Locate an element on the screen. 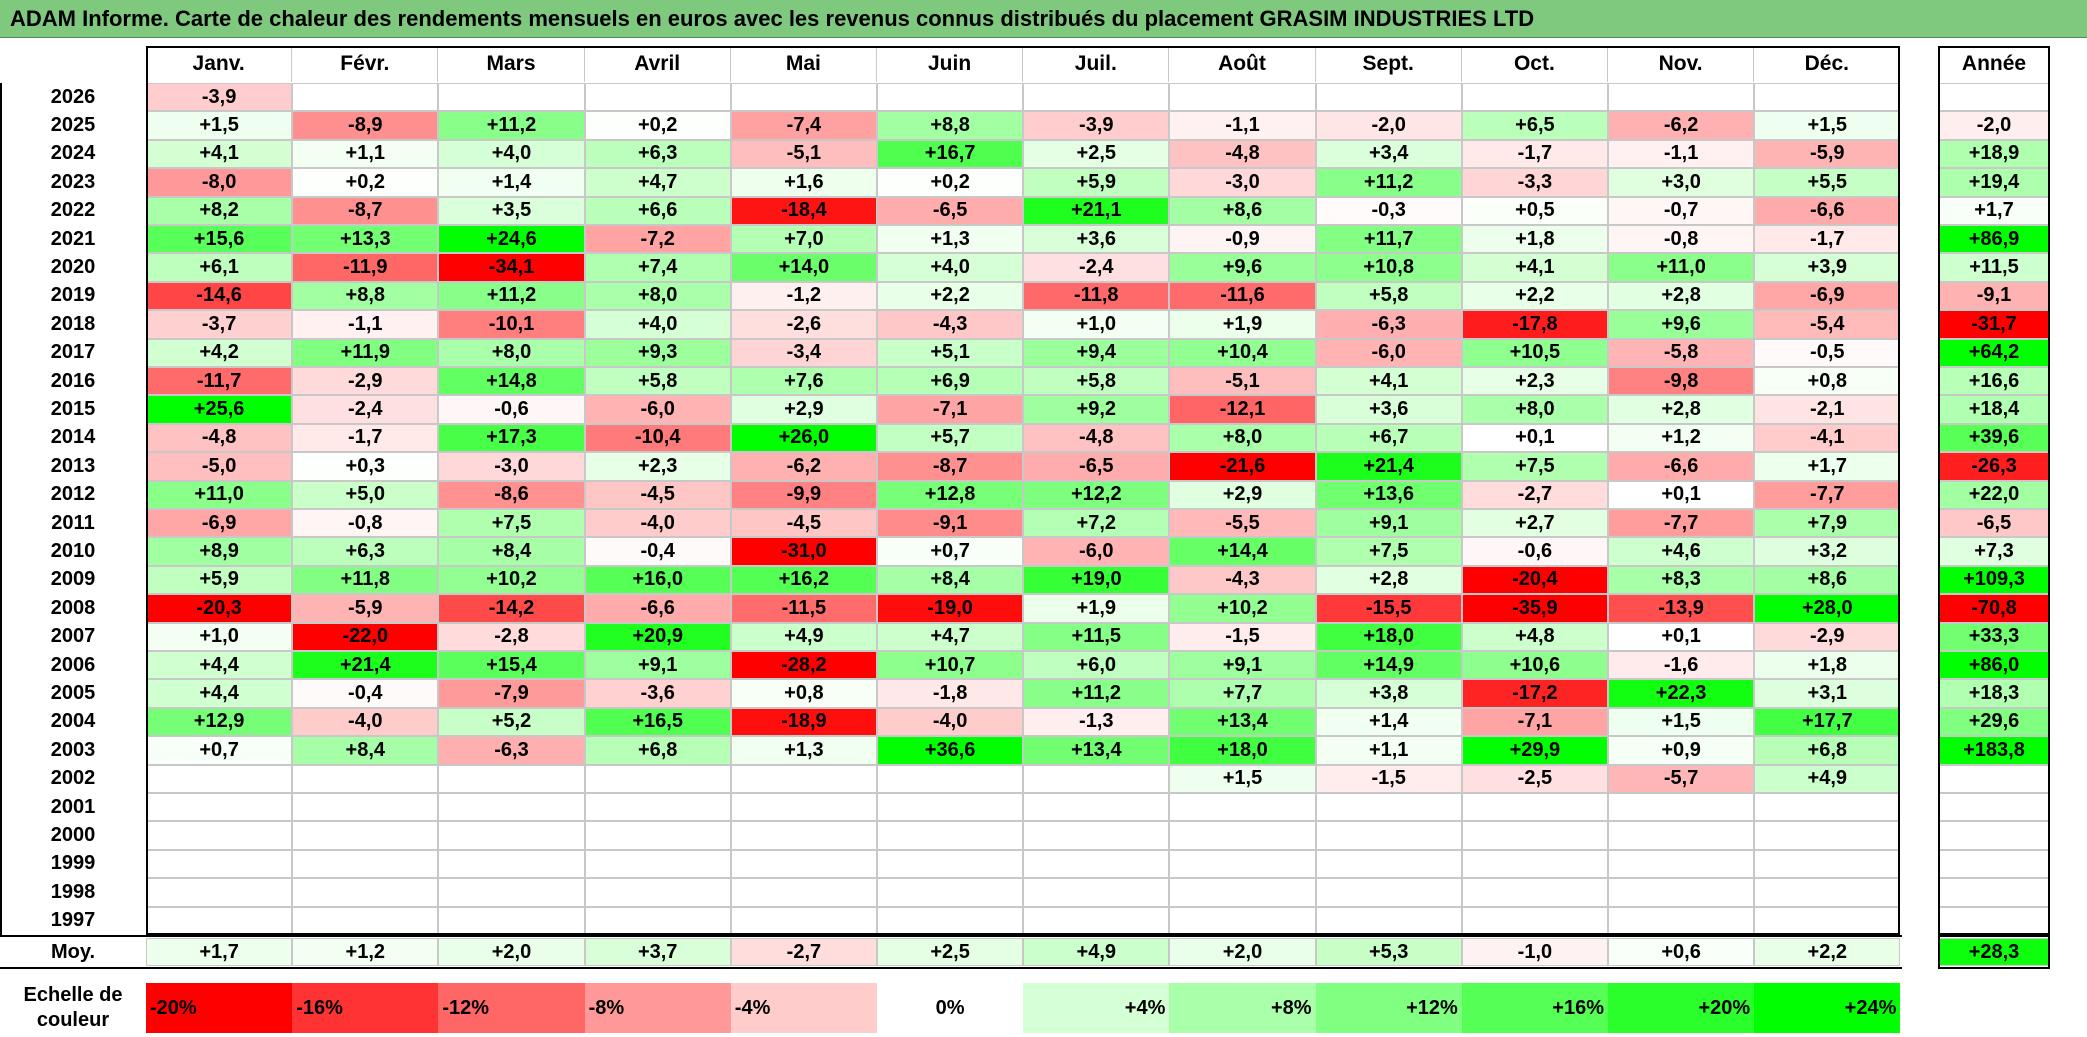 This screenshot has height=1037, width=2087. heatmap-cell: -4,5 is located at coordinates (803, 523).